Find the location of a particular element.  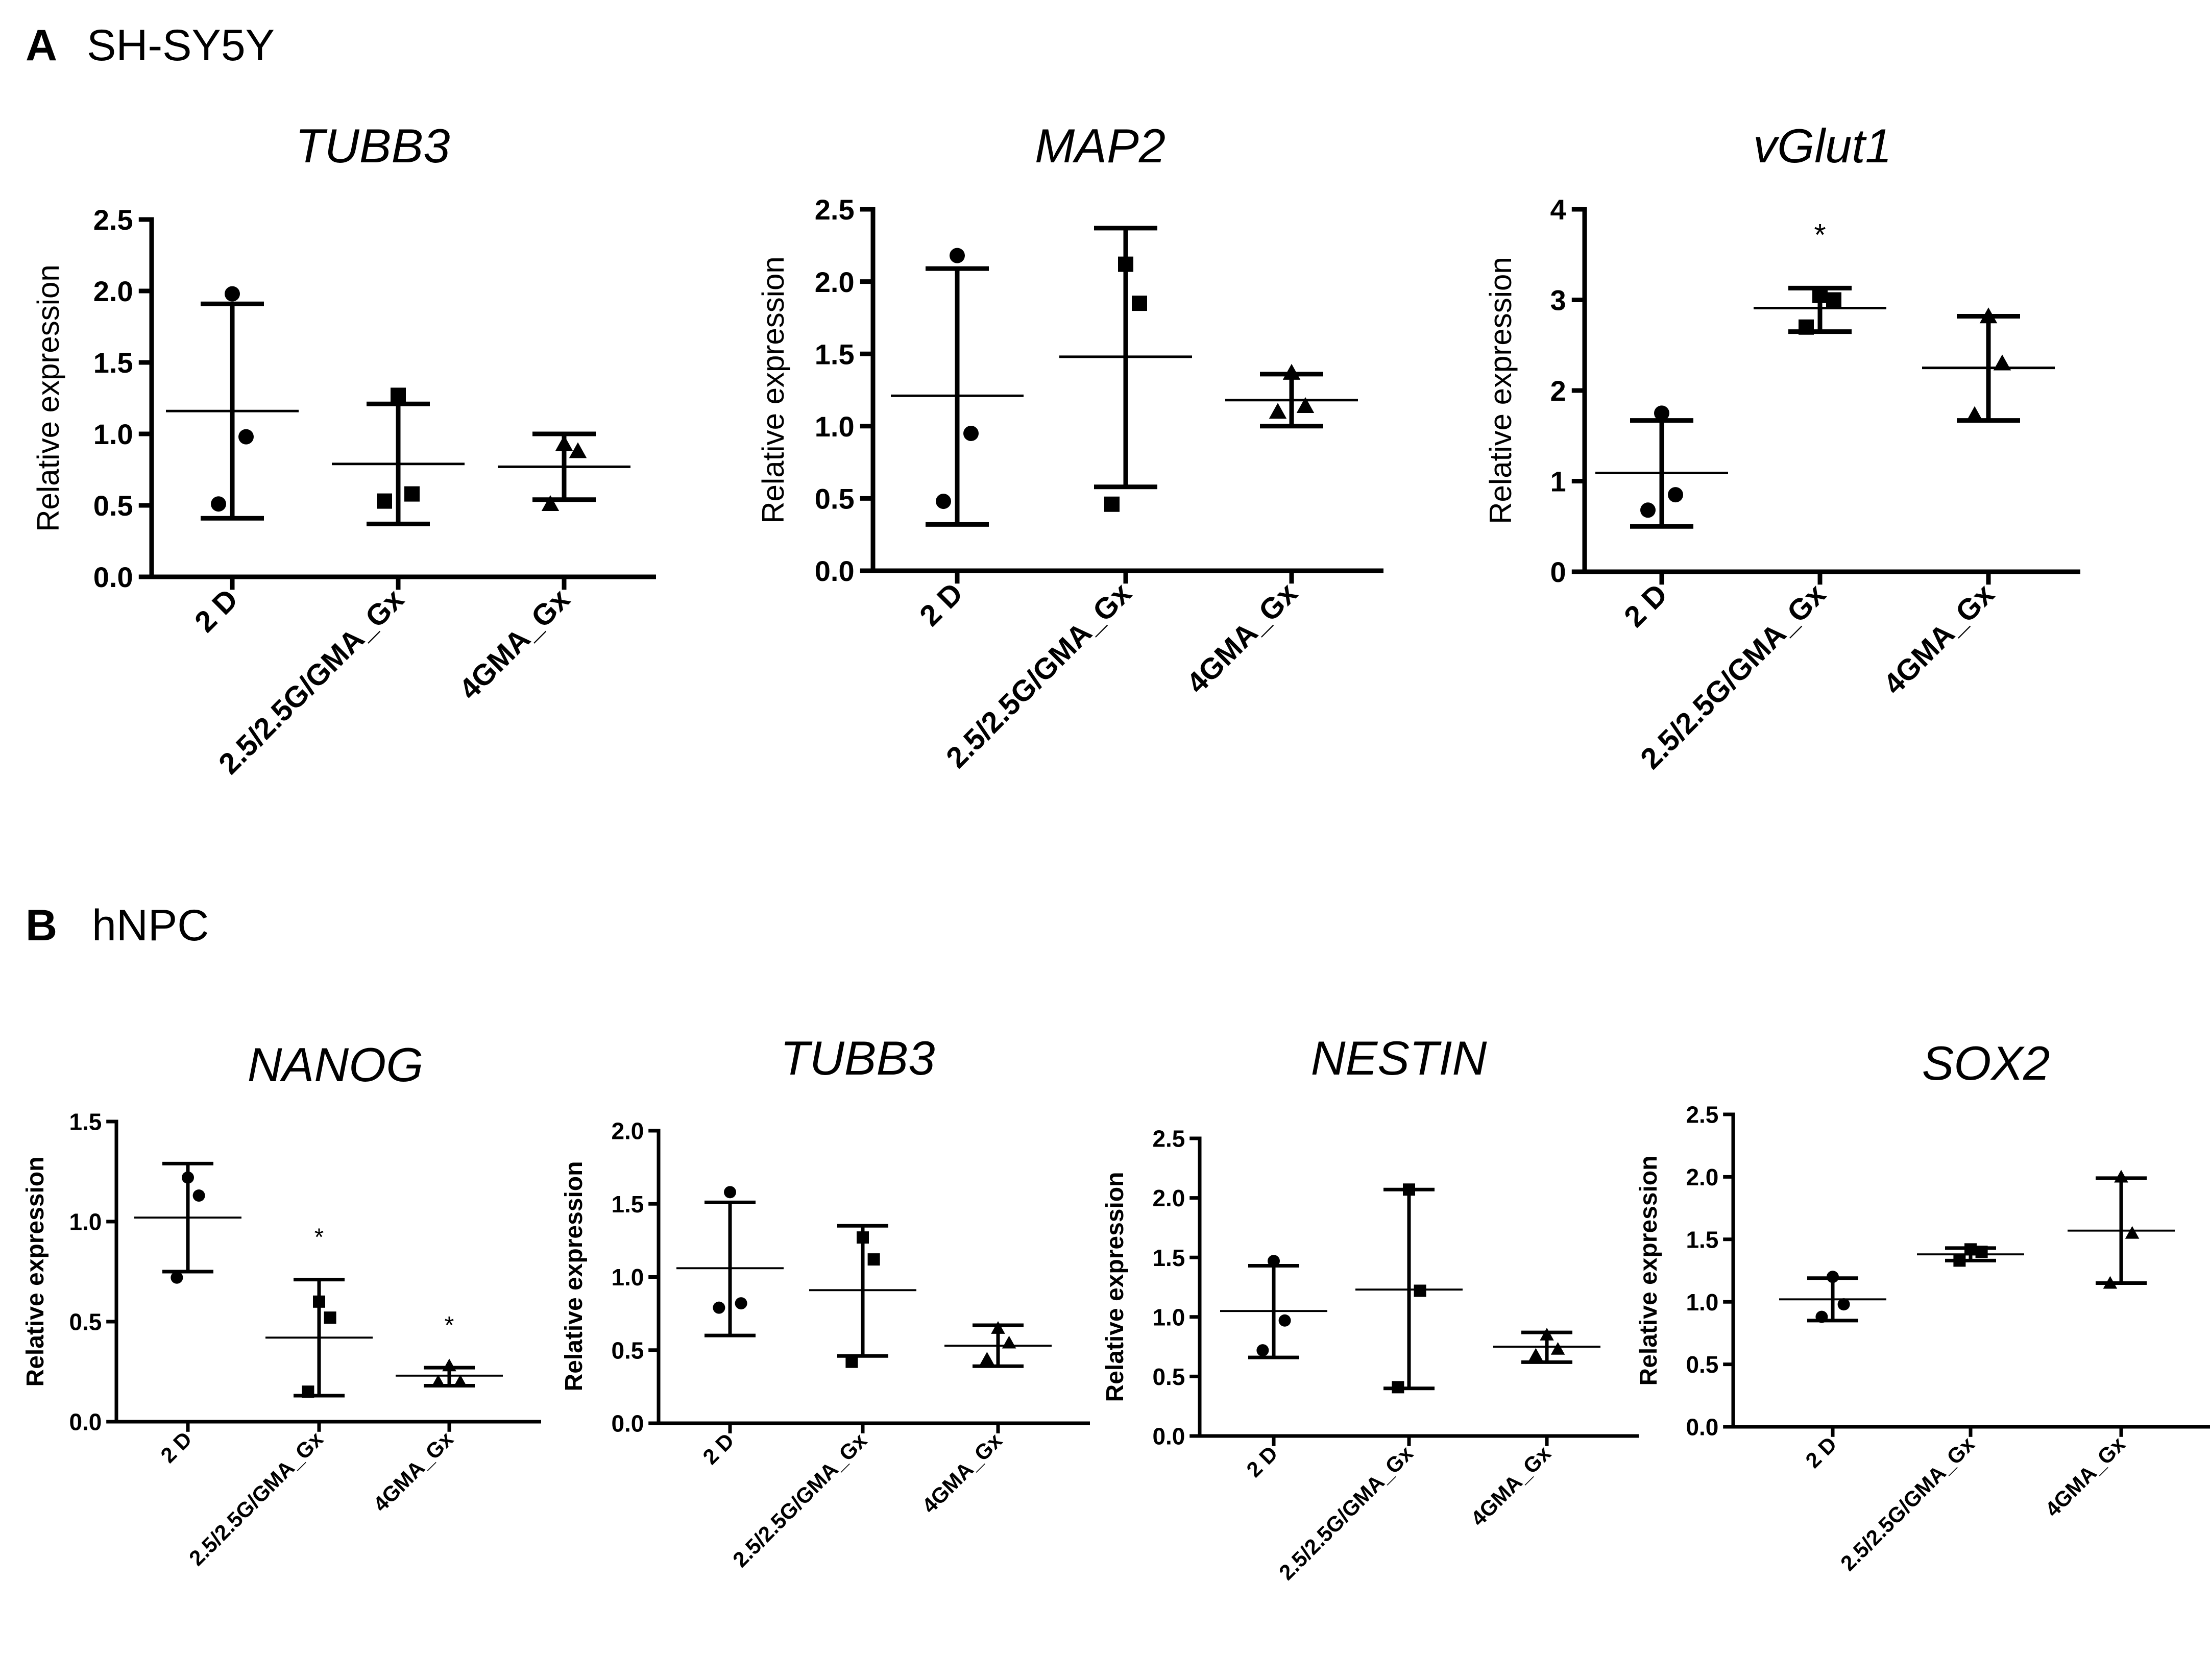

panel-b-label: B is located at coordinates (41, 925).